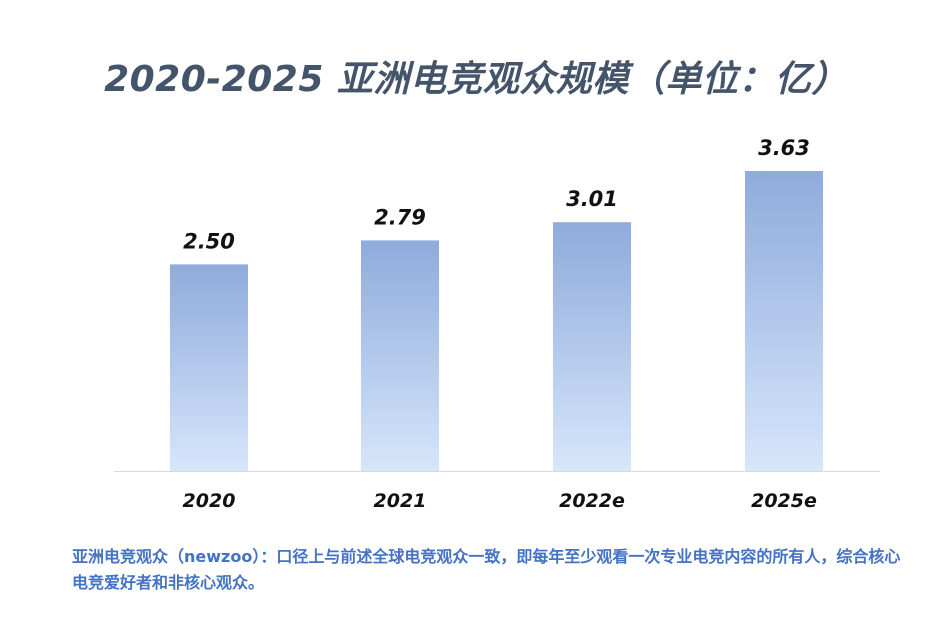  Describe the element at coordinates (592, 501) in the screenshot. I see `x-tick-label-2022e: 2022e` at that location.